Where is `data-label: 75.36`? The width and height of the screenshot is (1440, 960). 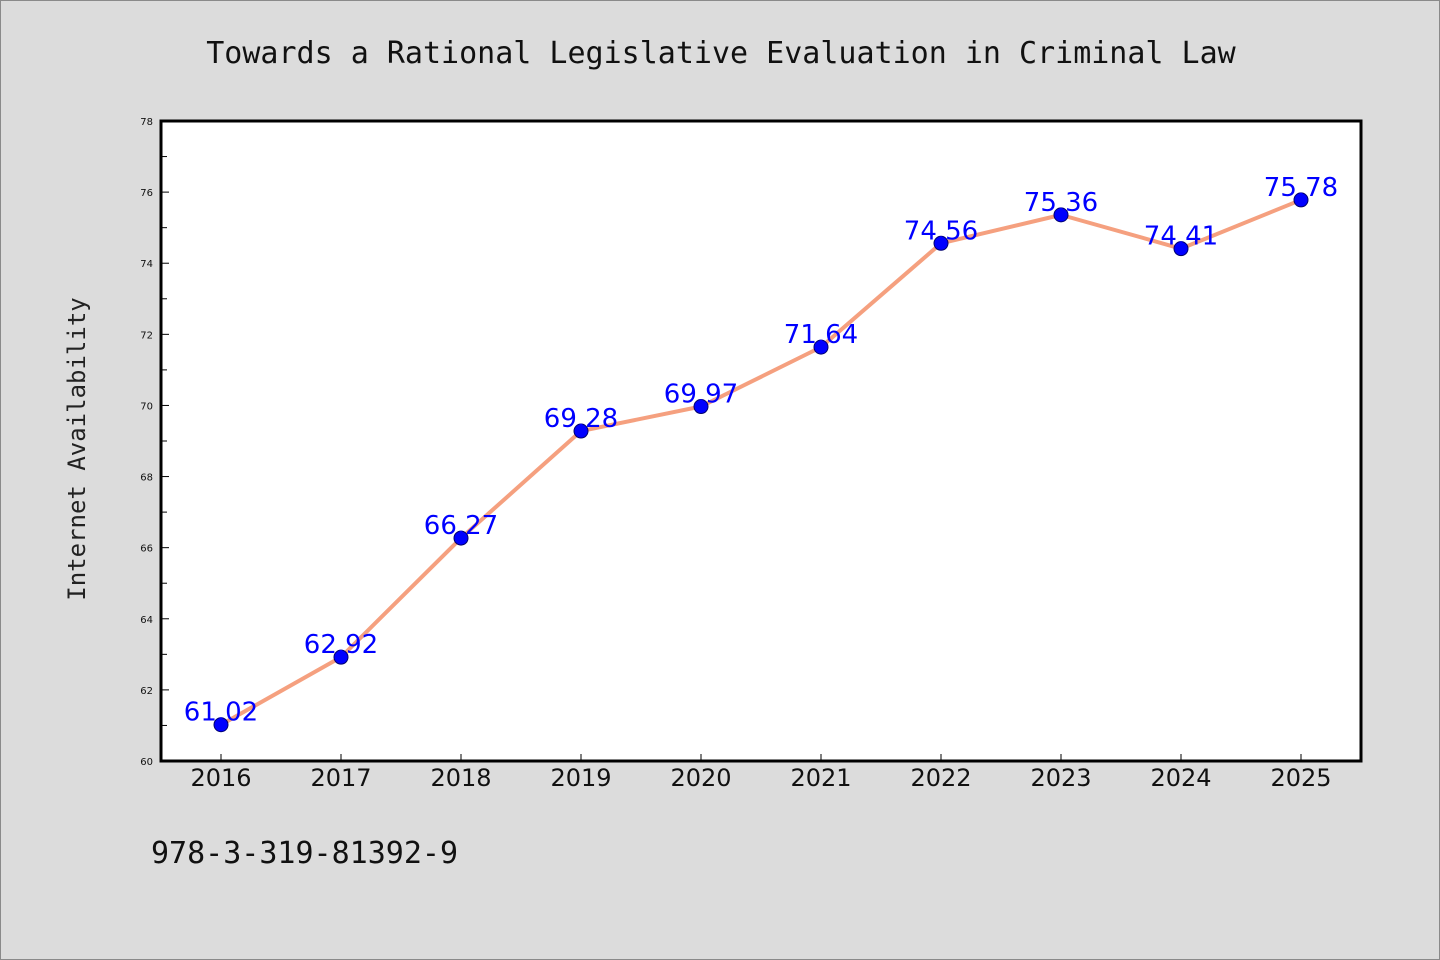 data-label: 75.36 is located at coordinates (1061, 203).